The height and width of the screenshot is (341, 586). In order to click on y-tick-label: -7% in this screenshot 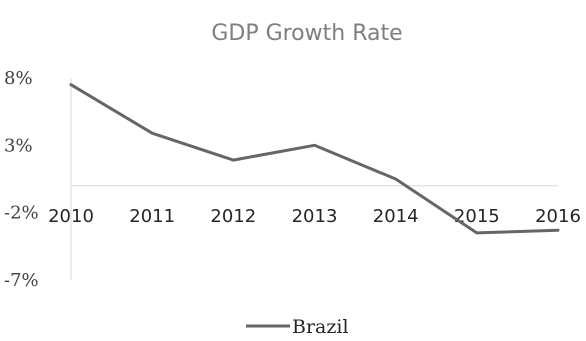, I will do `click(21, 280)`.